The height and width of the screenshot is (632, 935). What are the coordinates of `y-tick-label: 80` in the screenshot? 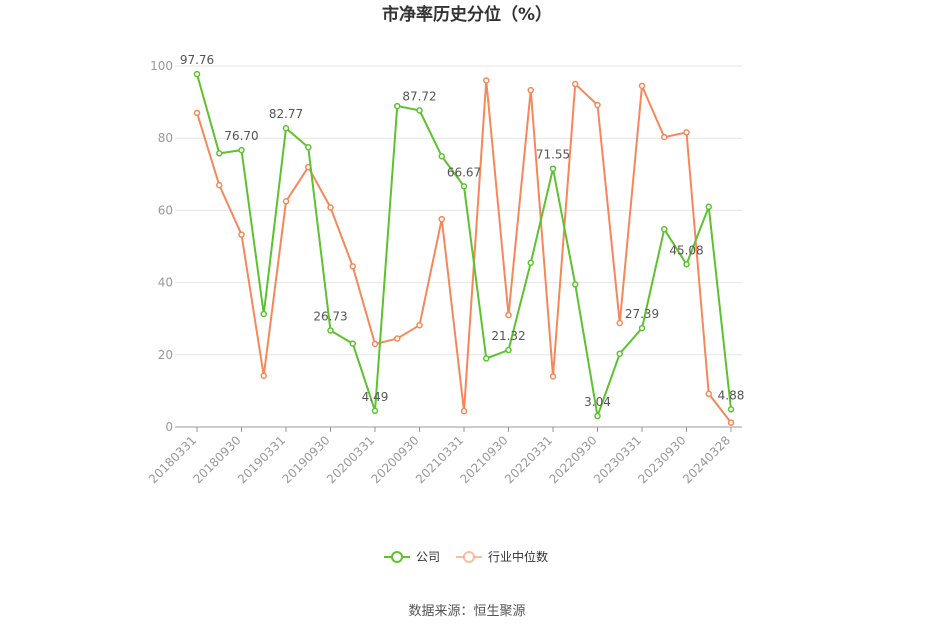 It's located at (165, 138).